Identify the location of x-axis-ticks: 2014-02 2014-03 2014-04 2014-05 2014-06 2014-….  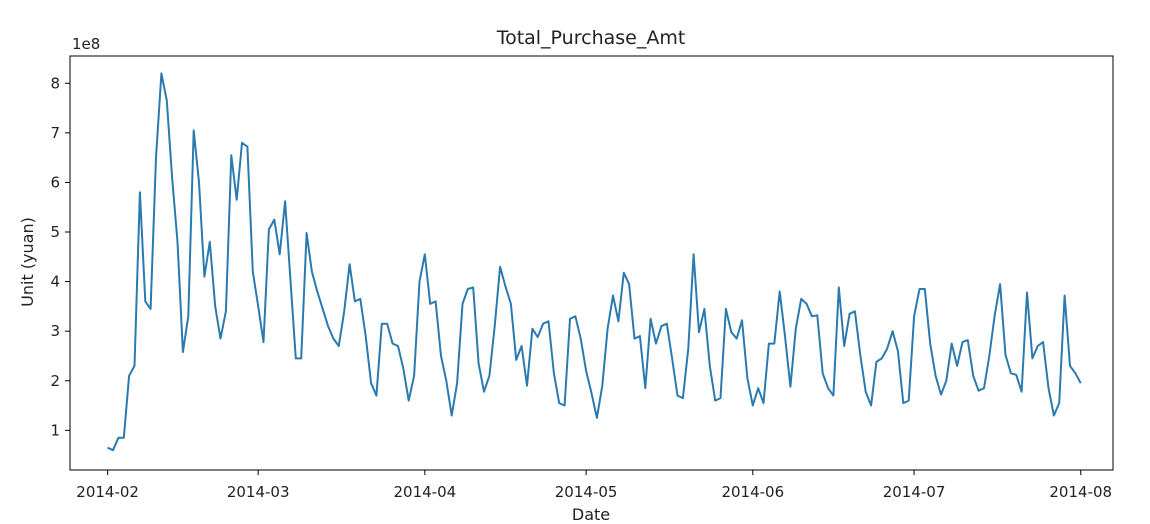
(594, 485).